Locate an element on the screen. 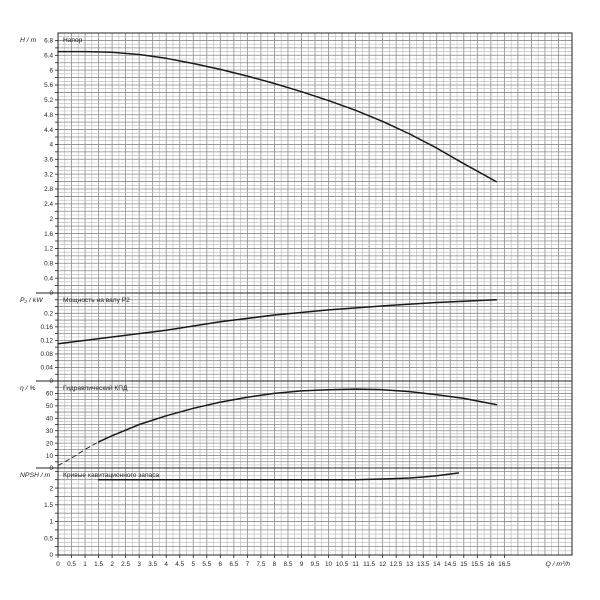  x-tick-label: 13.5 is located at coordinates (423, 564).